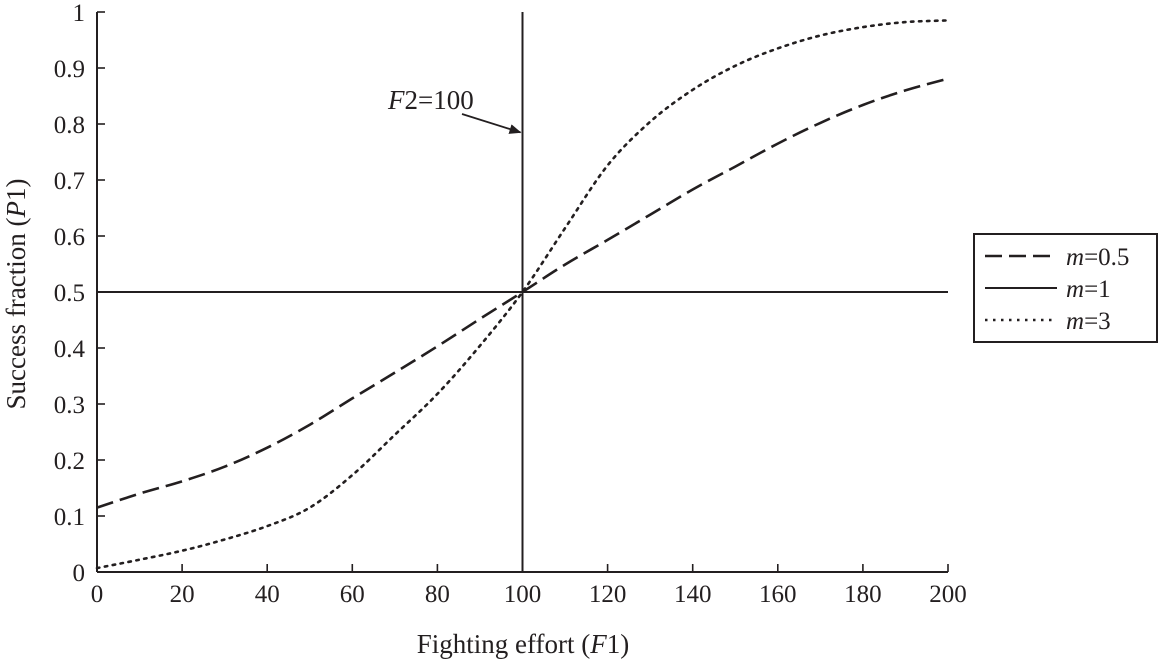  I want to click on legend-label-m05-rest: =0.5, so click(1106, 257).